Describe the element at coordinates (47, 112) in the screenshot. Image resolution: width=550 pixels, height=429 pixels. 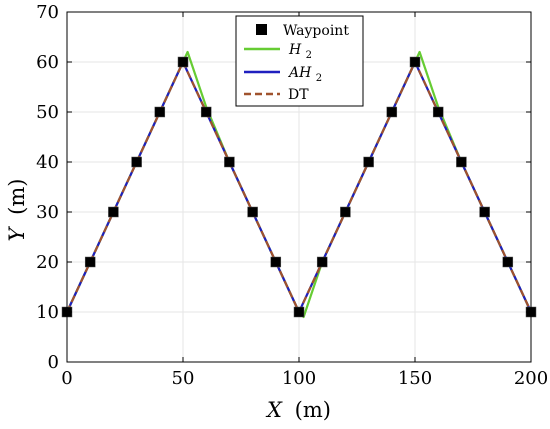
I see `y-tick-label: 50` at that location.